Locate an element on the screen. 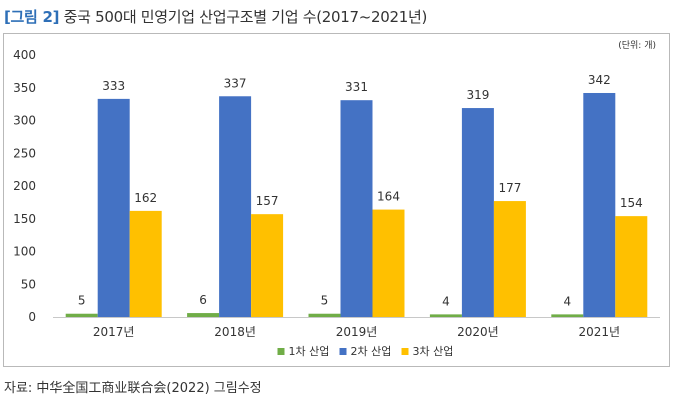  data-label: 319 is located at coordinates (477, 95).